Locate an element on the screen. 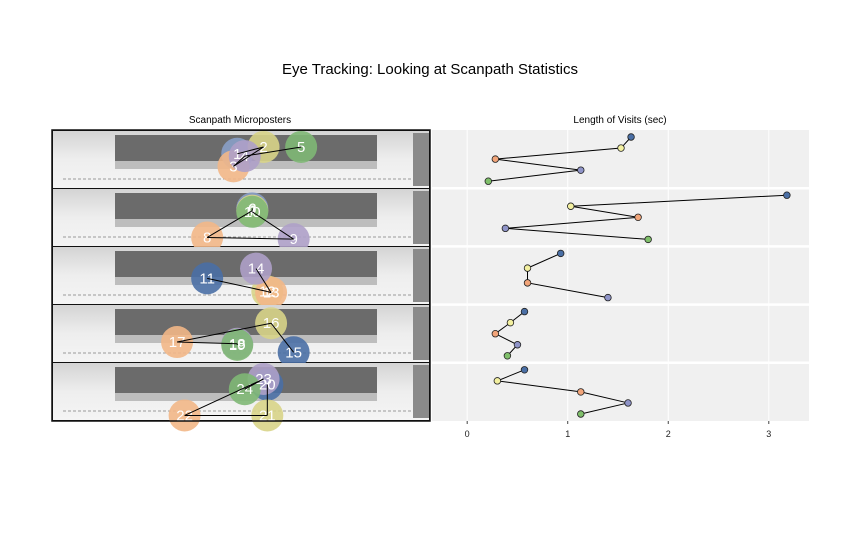  visit-path-line is located at coordinates (568, 275).